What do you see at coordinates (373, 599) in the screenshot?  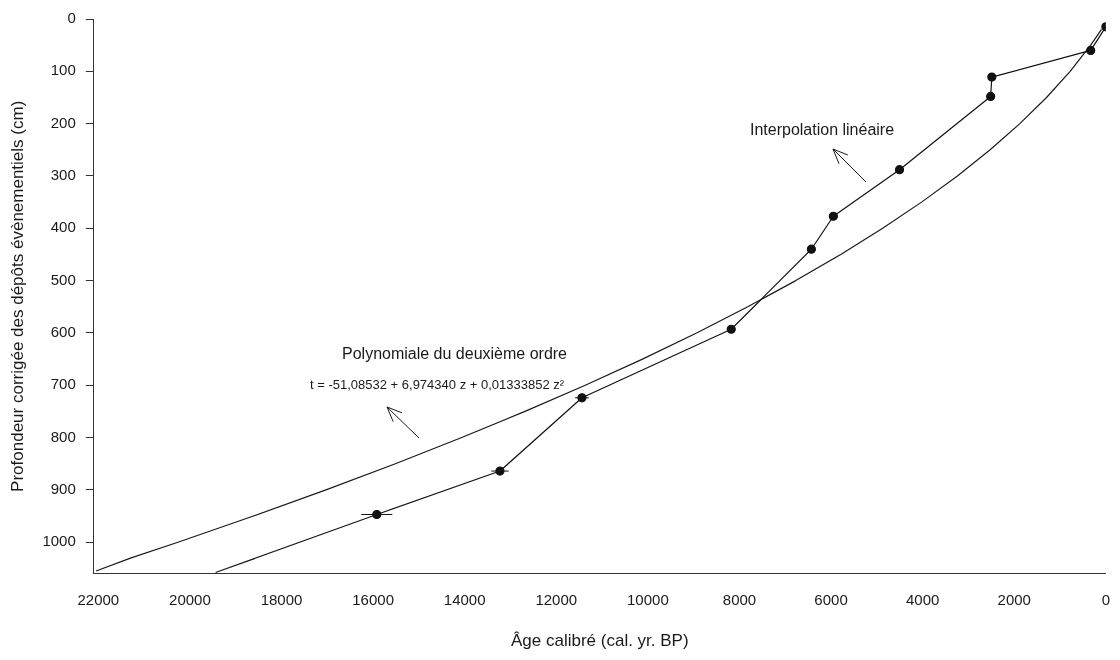 I see `x-tick-label: 16000` at bounding box center [373, 599].